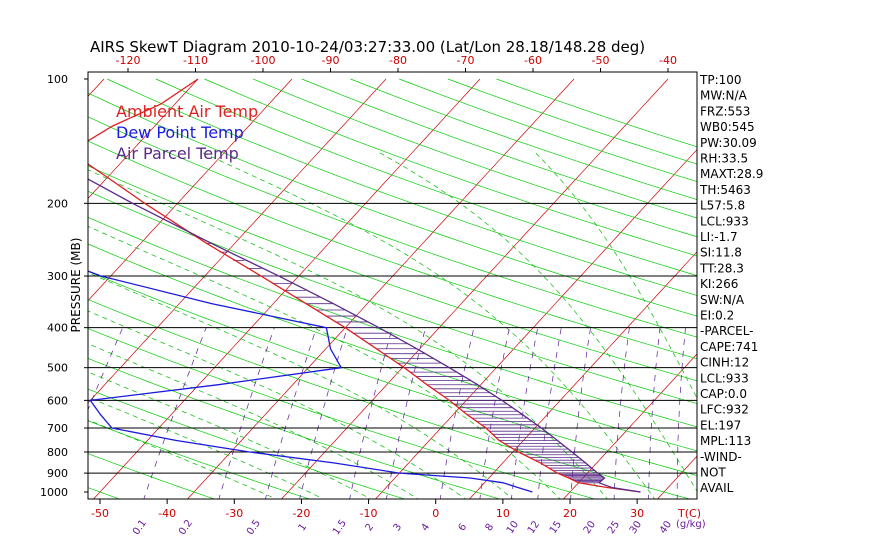 The image size is (870, 560). What do you see at coordinates (254, 527) in the screenshot?
I see `mixing-ratio-label: 0.5` at bounding box center [254, 527].